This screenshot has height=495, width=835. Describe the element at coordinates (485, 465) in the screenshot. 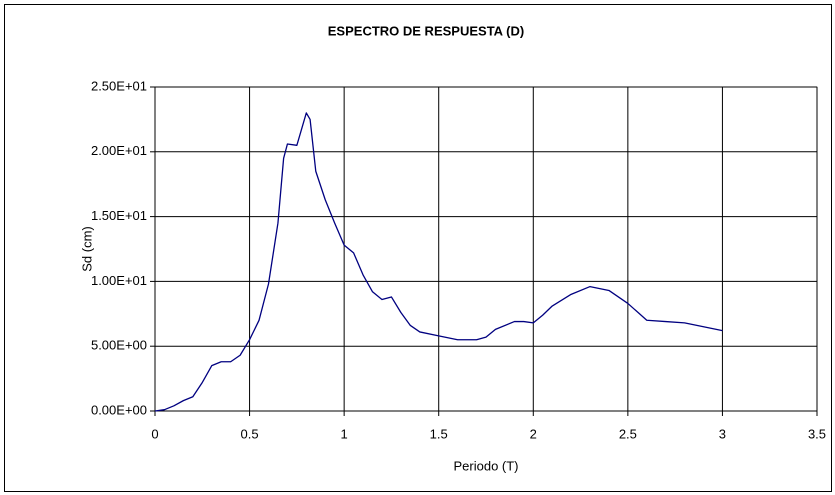

I see `x-axis-label: Periodo (T)` at that location.